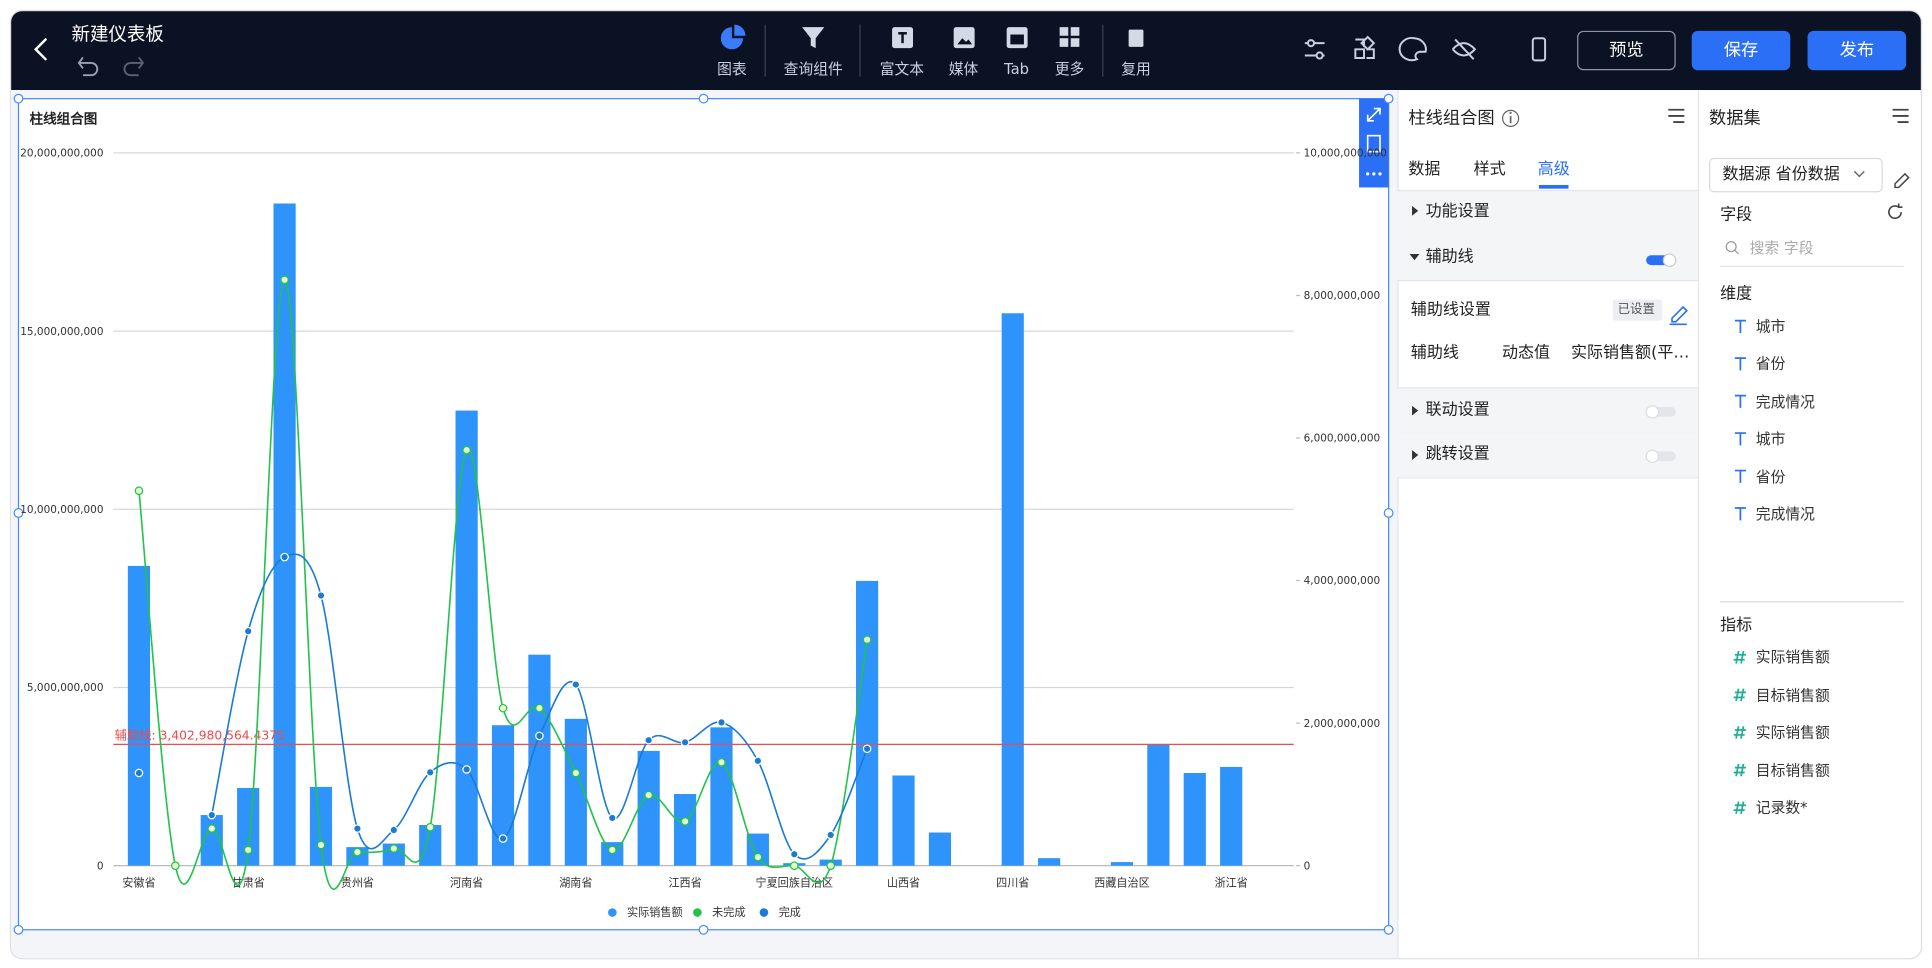 This screenshot has width=1932, height=968. What do you see at coordinates (1136, 38) in the screenshot?
I see `reuse-icon` at bounding box center [1136, 38].